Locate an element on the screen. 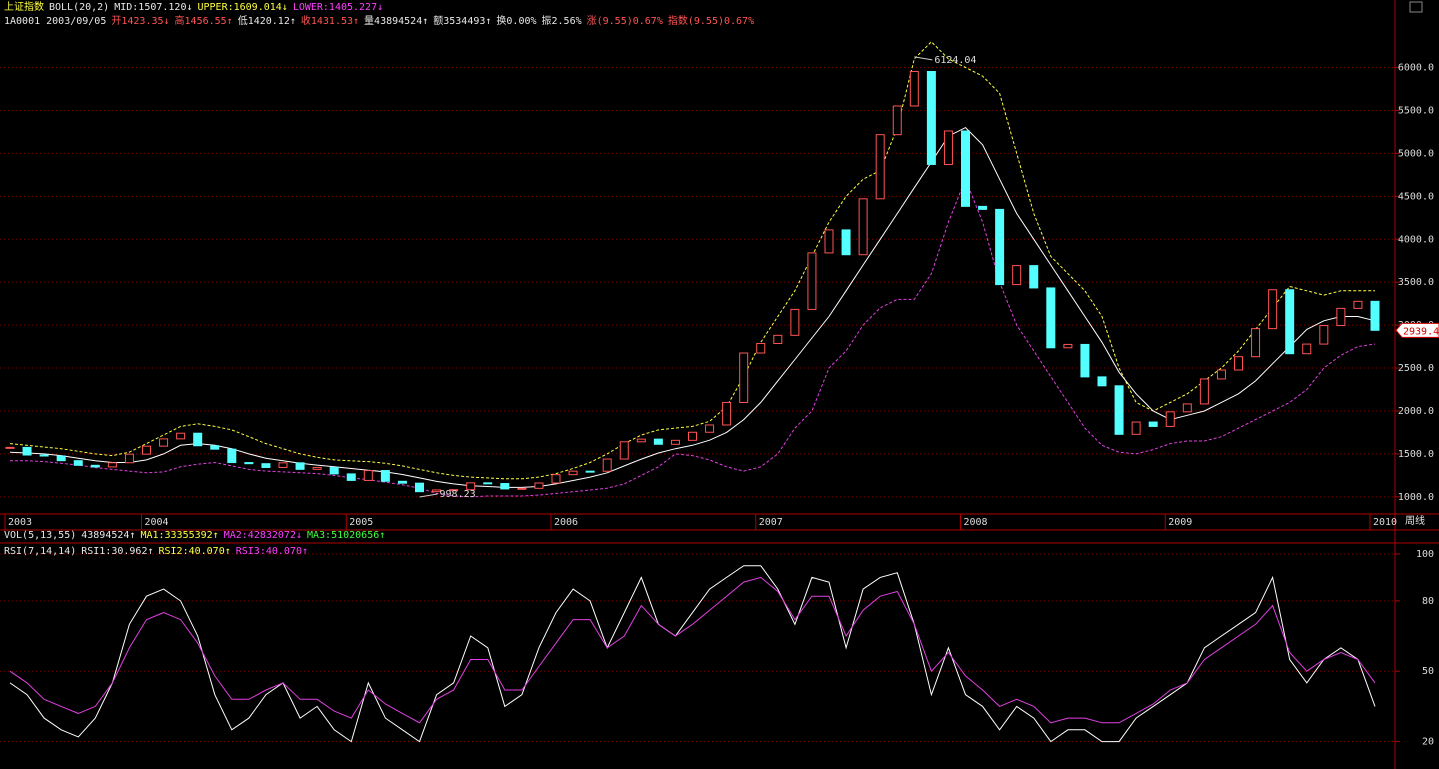  period: 周线 is located at coordinates (1415, 521).